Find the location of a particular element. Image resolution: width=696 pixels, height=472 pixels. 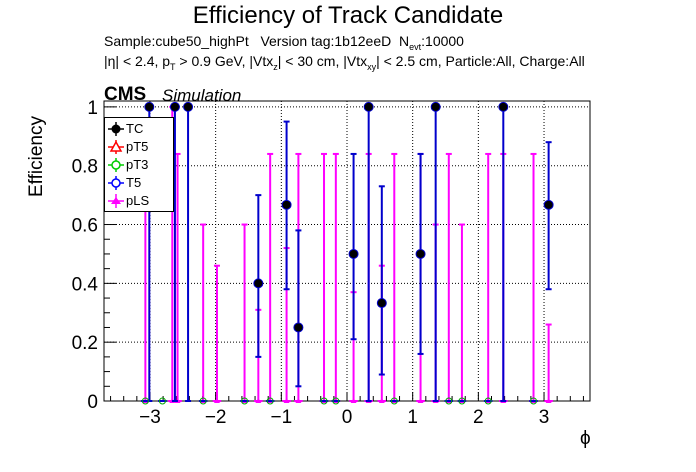

legend-label-t5: T5 is located at coordinates (134, 182).